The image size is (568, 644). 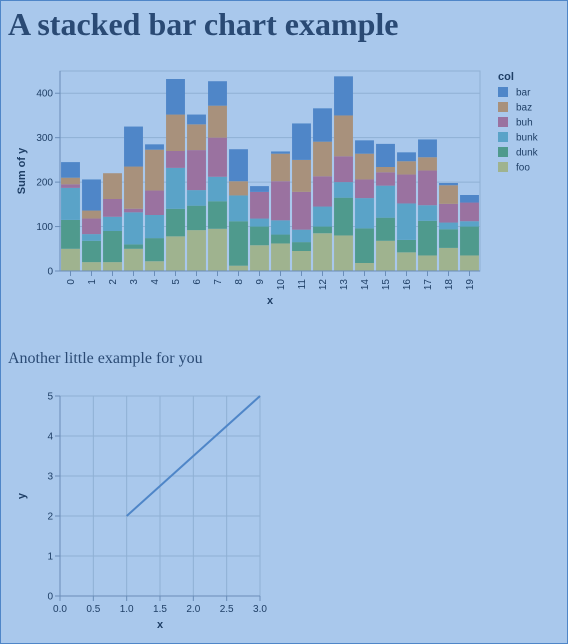 I want to click on bar-y-axis-title: Sum of y, so click(x=22, y=170).